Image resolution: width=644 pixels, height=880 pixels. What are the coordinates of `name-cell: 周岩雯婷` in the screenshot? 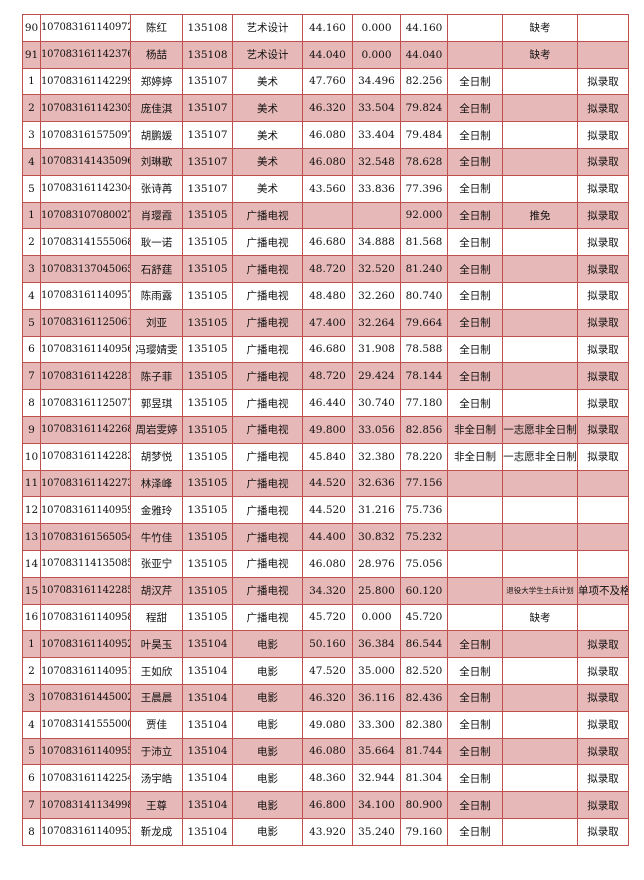 It's located at (156, 429).